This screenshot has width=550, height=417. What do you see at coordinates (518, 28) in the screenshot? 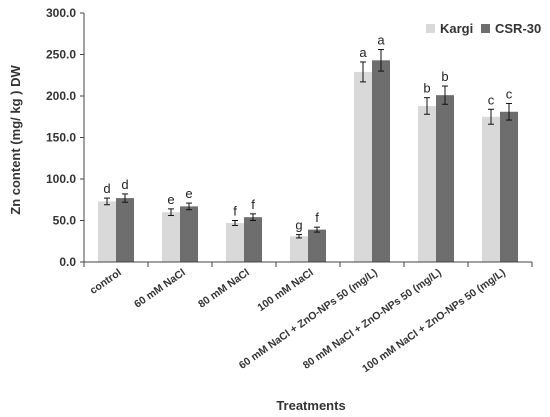
I see `legend-label-csr-30: CSR-30` at bounding box center [518, 28].